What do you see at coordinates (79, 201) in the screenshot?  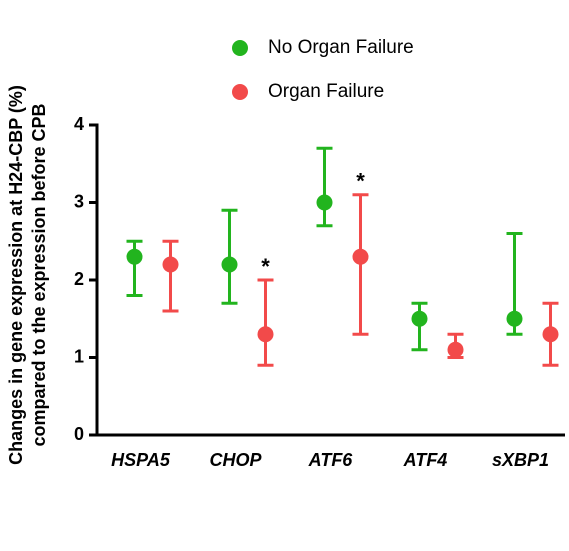 I see `y-tick-label: 3` at bounding box center [79, 201].